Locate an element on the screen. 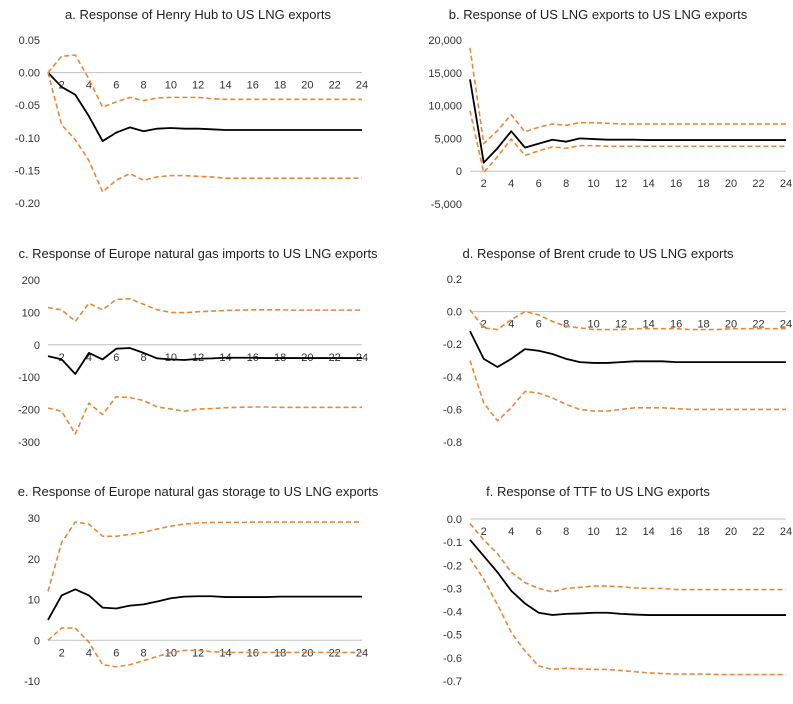 This screenshot has width=793, height=704. y-tick-label: -100 is located at coordinates (29, 378).